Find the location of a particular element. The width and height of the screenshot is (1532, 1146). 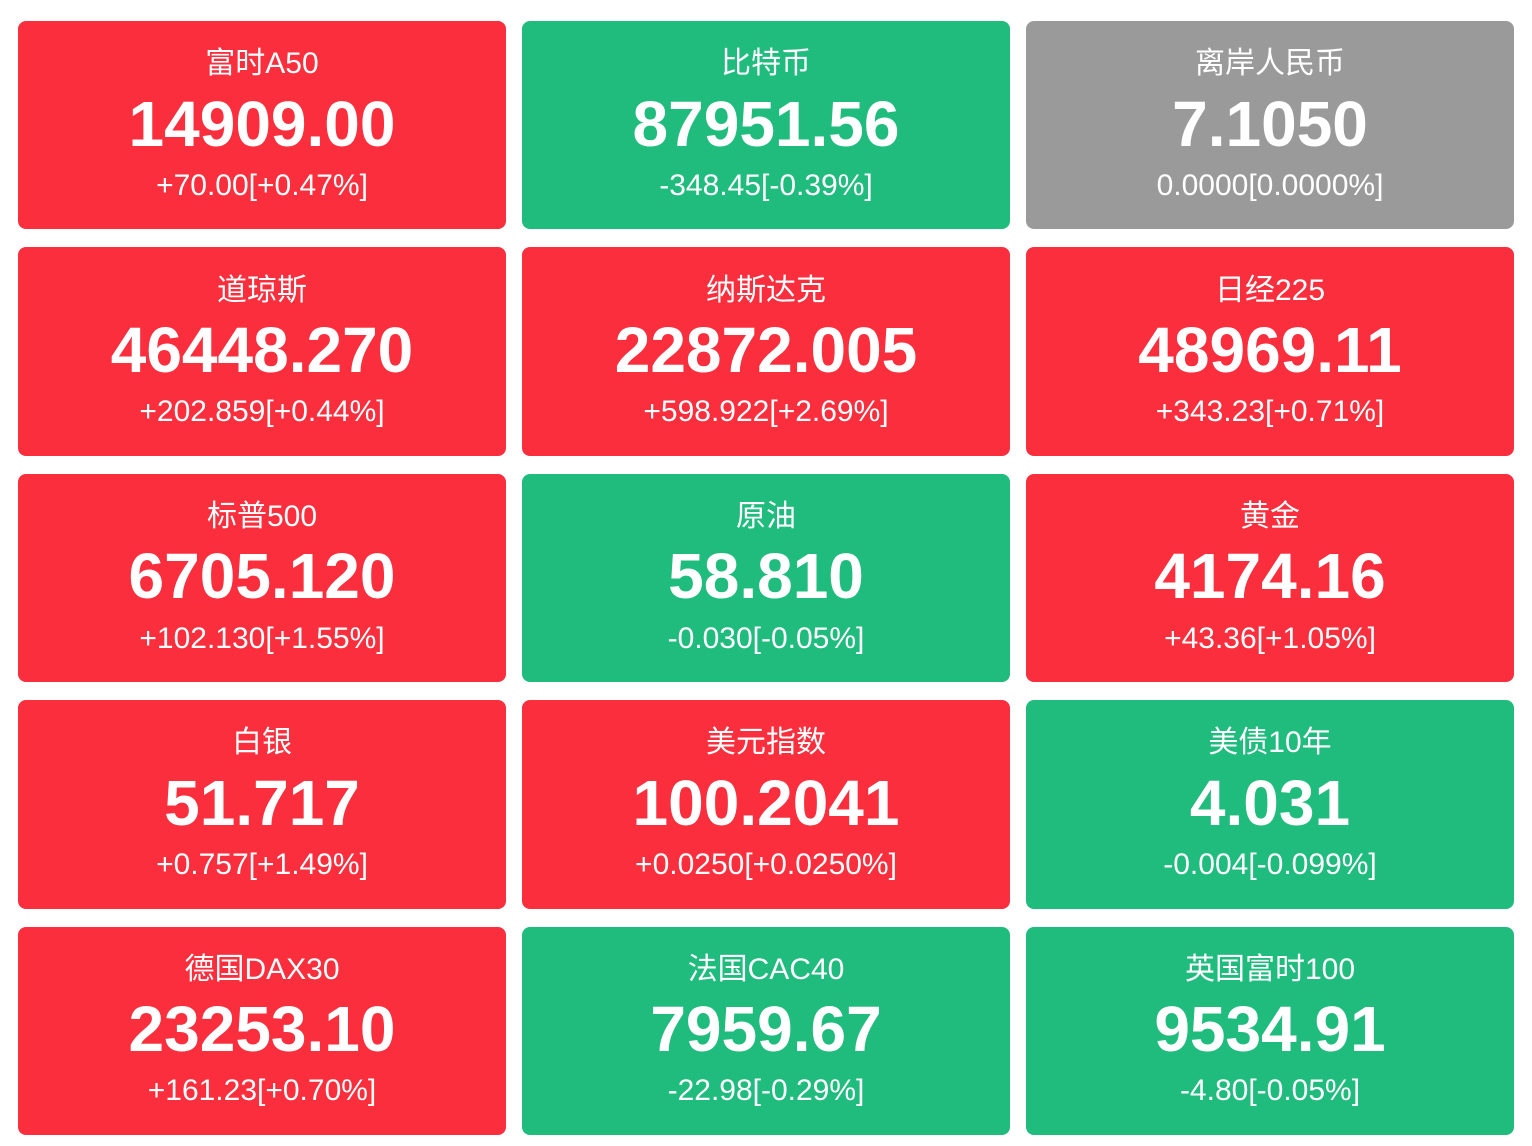

tile-instrument-name: 纳斯达克 is located at coordinates (766, 290).